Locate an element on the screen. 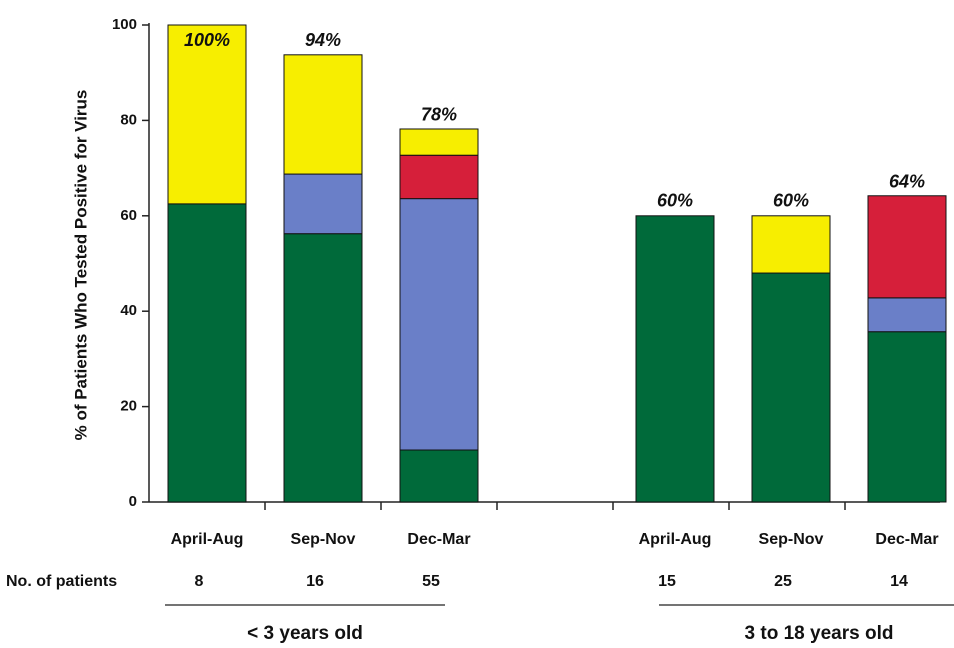  patients-count: 16 is located at coordinates (315, 581).